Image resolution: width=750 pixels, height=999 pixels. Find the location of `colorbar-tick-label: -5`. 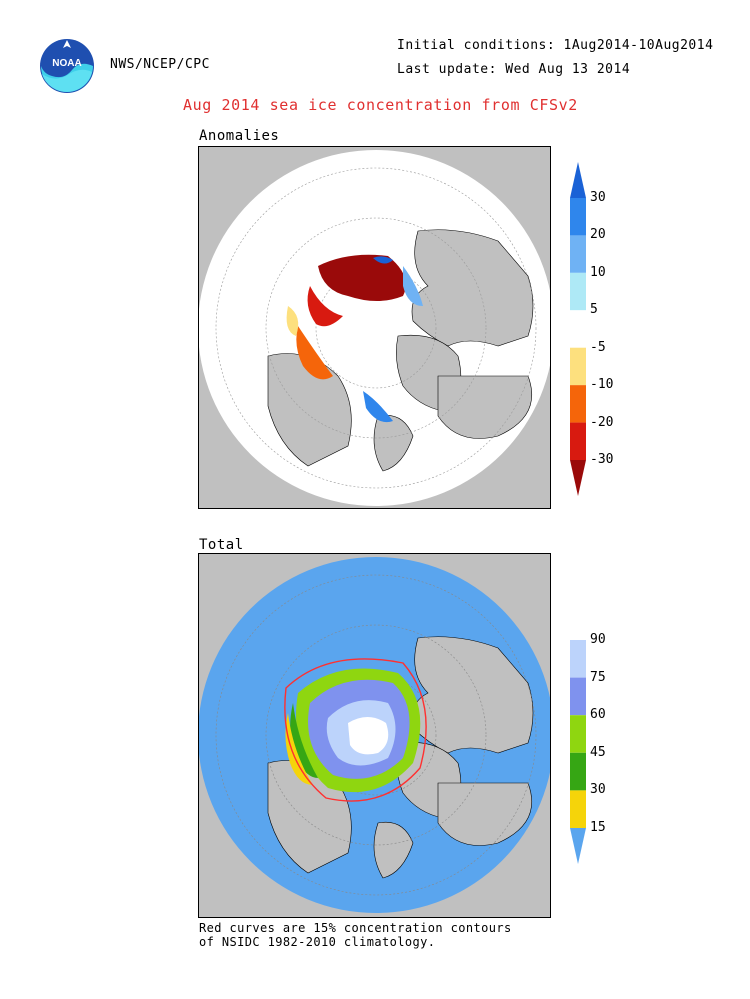

colorbar-tick-label: -5 is located at coordinates (598, 347).